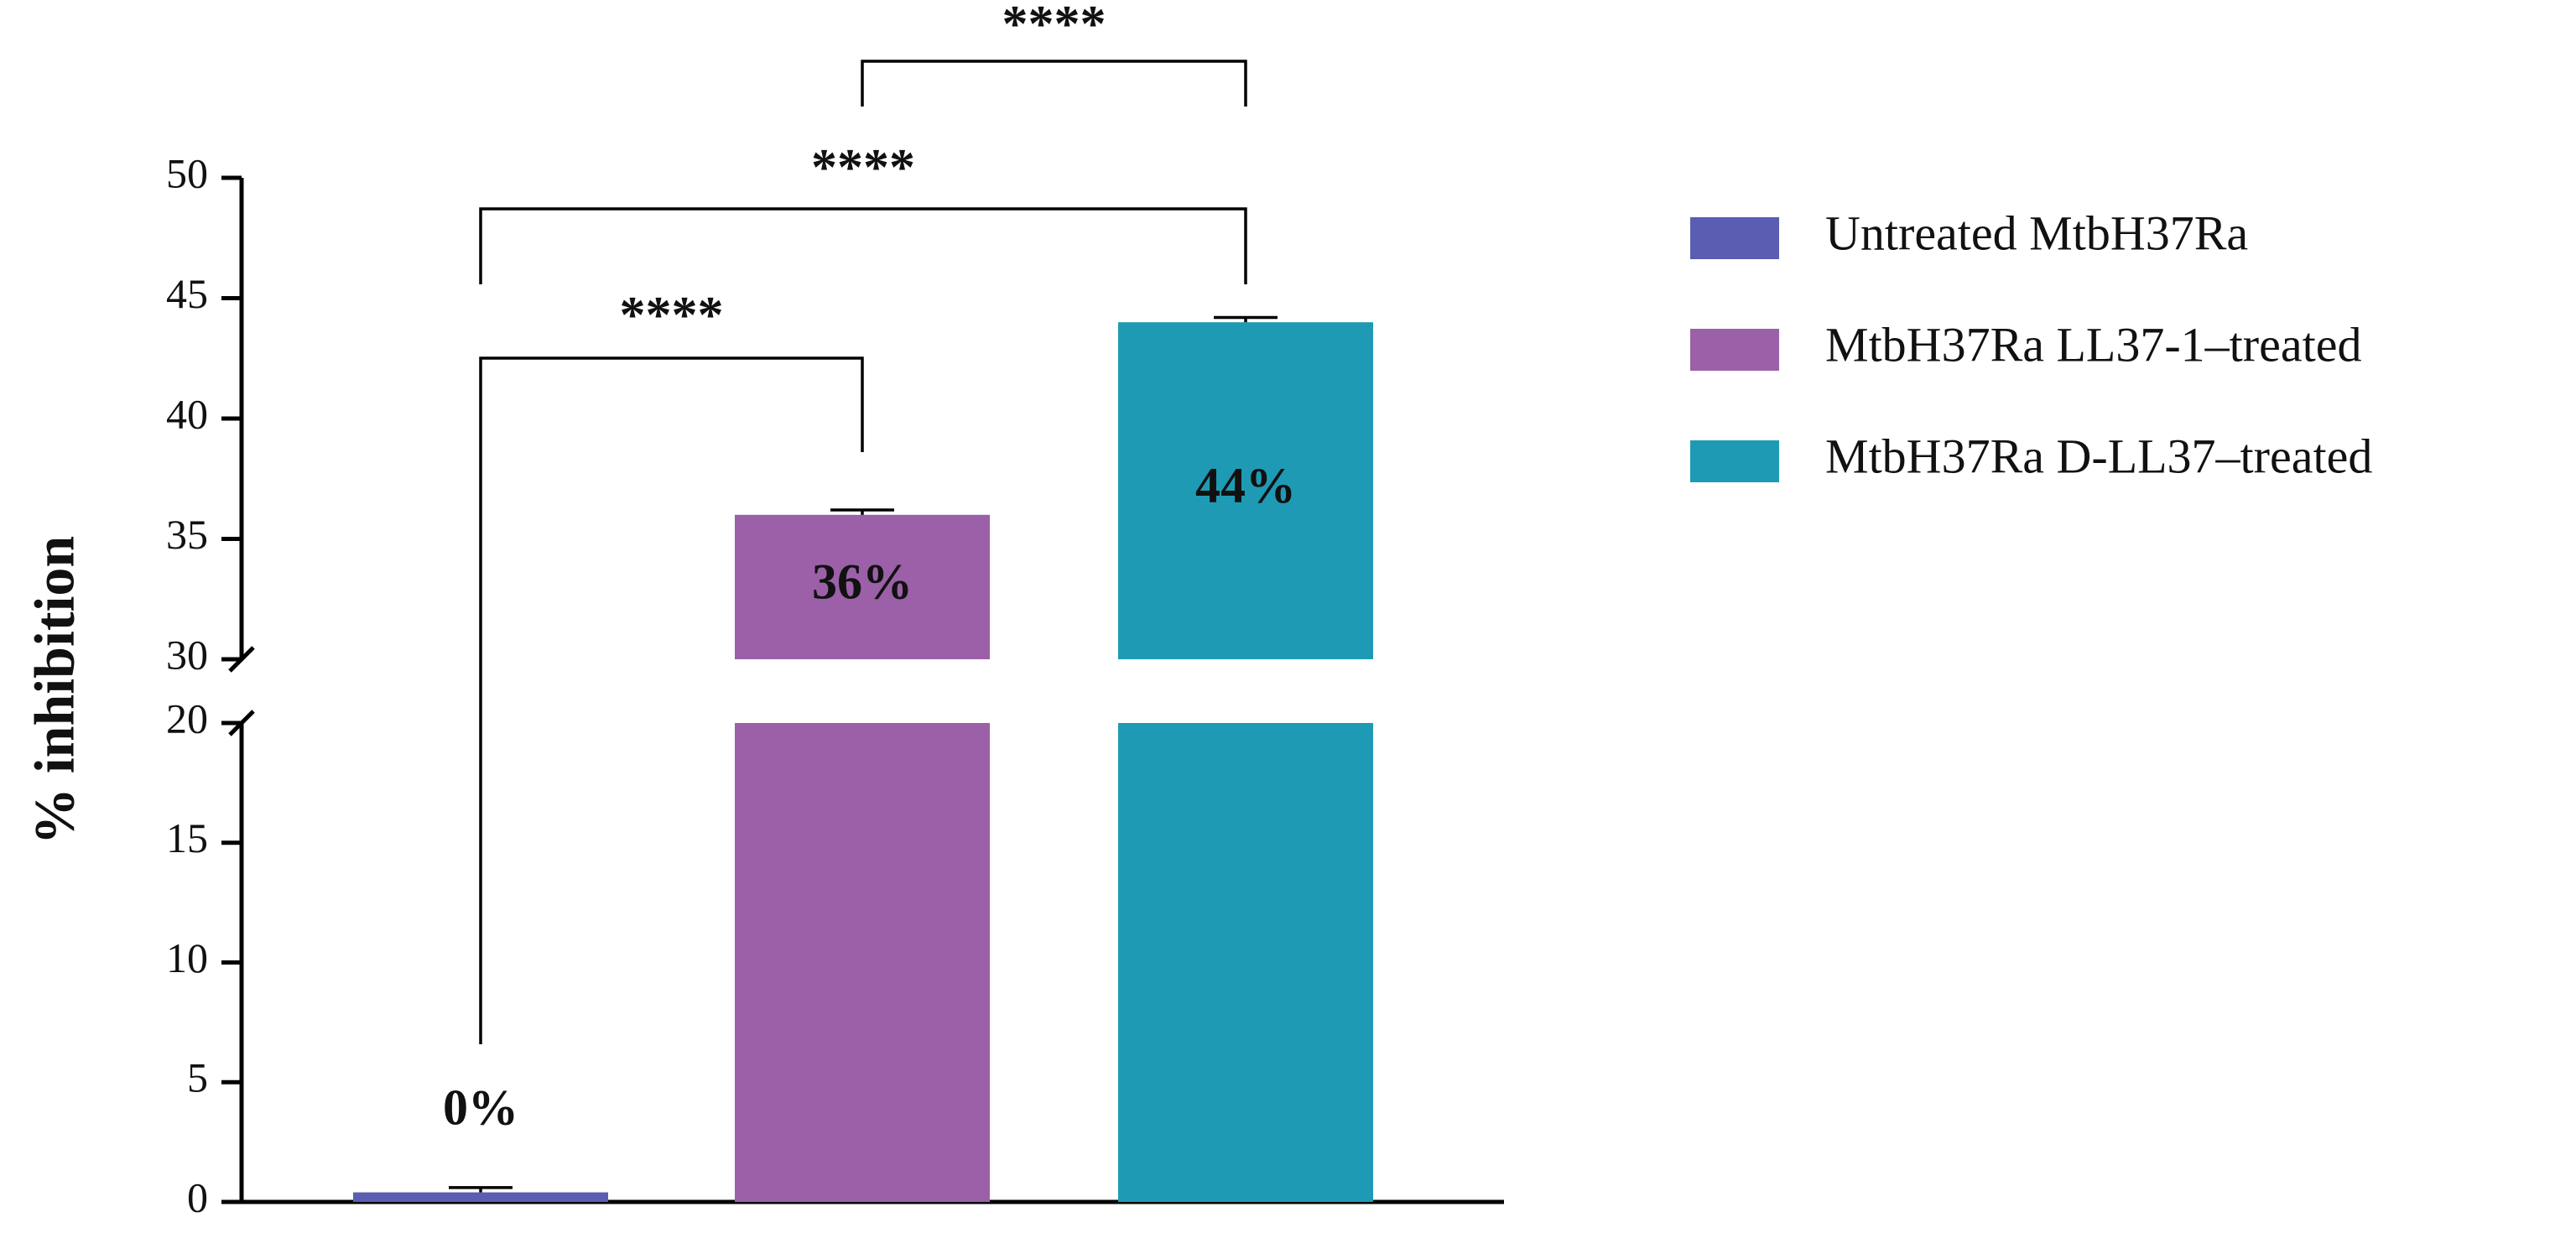  Describe the element at coordinates (187, 534) in the screenshot. I see `y-tick-label: 35` at that location.